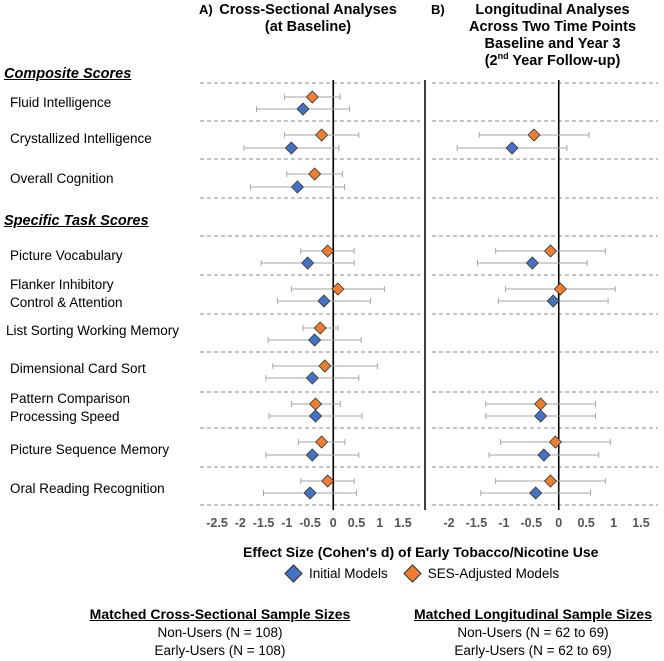  I want to click on row-label-picture-sequence-memory: Picture Sequence Memory, so click(90, 449).